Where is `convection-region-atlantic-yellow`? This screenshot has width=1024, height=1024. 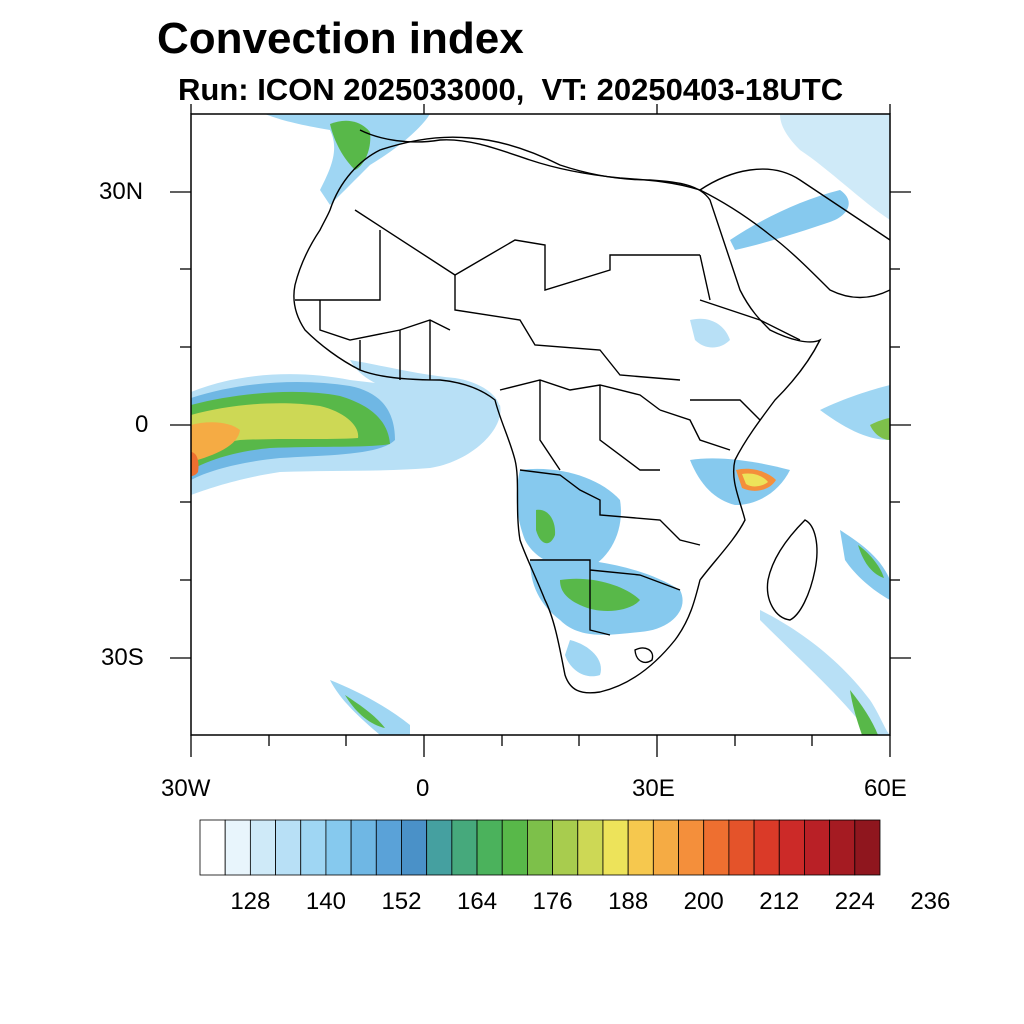 convection-region-atlantic-yellow is located at coordinates (275, 430).